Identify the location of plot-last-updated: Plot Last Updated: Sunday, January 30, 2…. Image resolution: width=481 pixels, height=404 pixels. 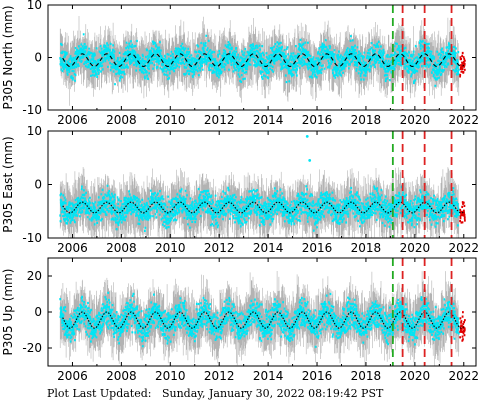
(215, 393).